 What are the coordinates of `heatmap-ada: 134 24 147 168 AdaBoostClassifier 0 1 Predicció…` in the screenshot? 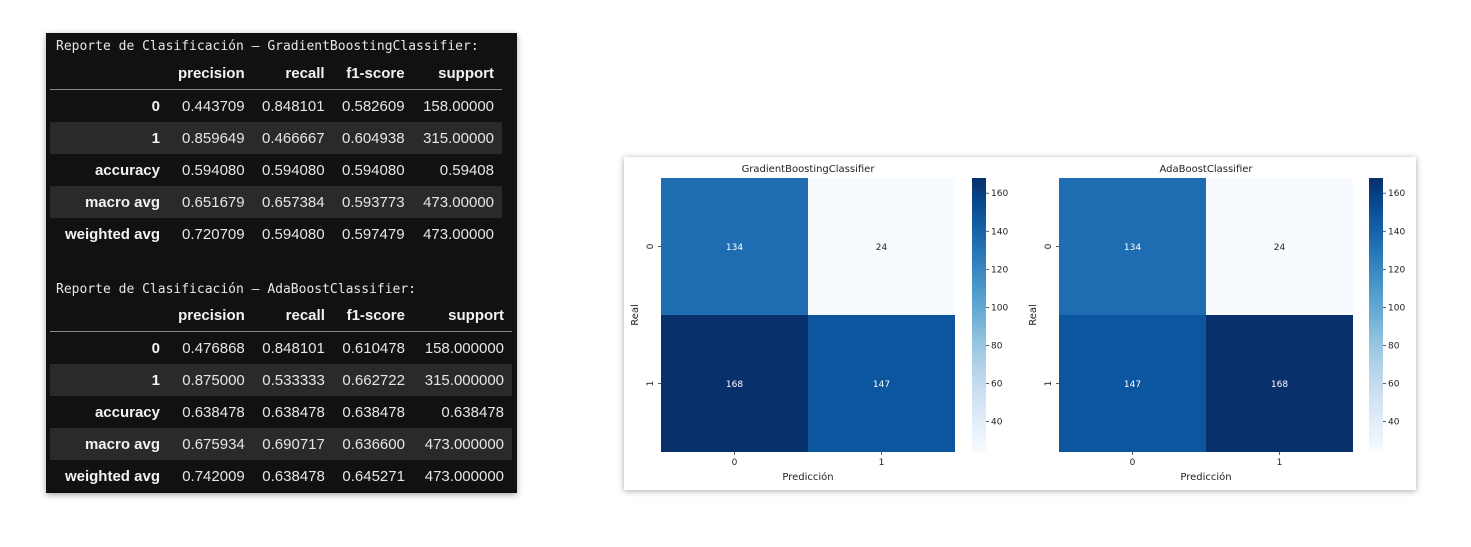 It's located at (1216, 323).